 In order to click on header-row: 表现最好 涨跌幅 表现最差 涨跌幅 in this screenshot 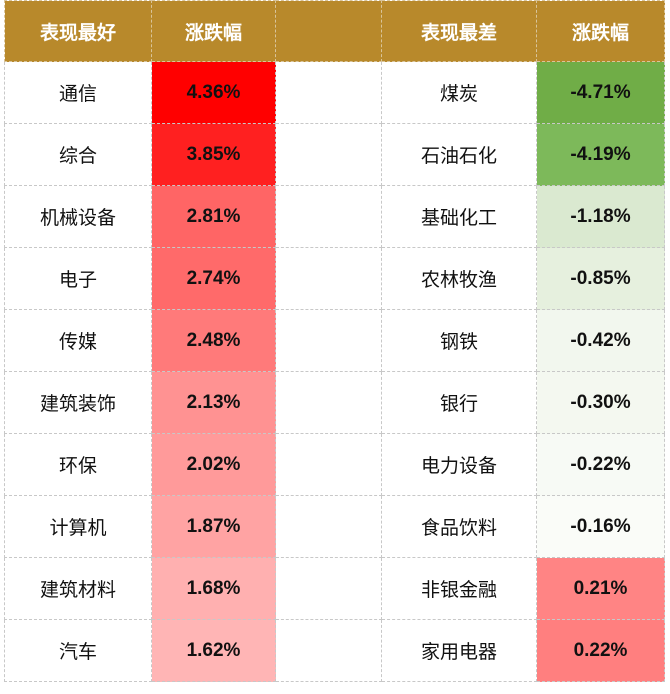, I will do `click(334, 31)`.